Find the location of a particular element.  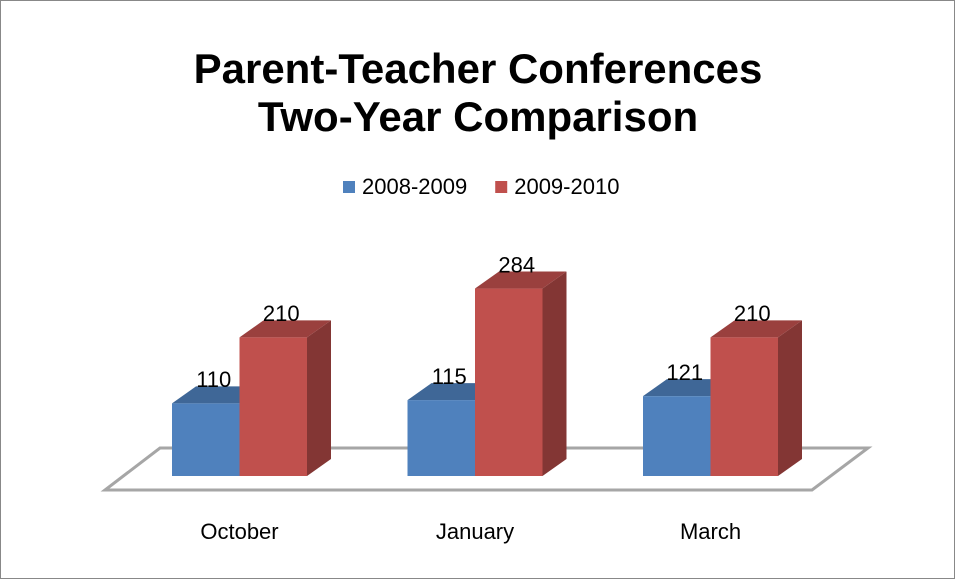

data-label: 121 is located at coordinates (684, 372).